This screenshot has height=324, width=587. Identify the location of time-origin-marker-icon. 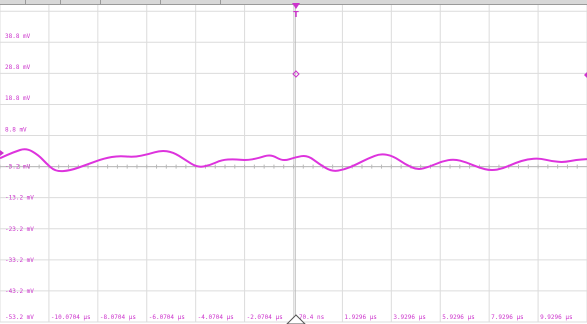
(296, 319).